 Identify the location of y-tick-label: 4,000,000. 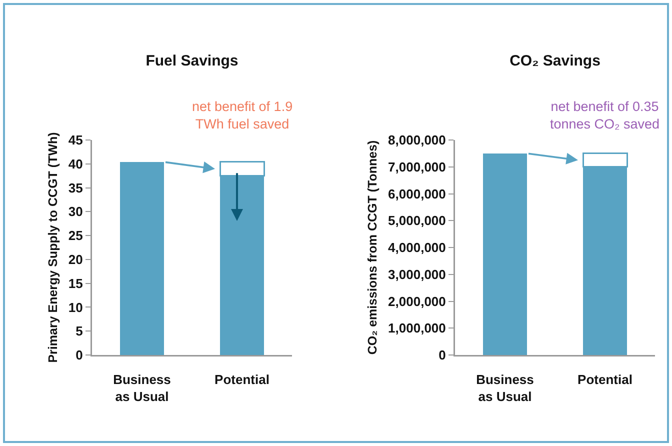
(417, 248).